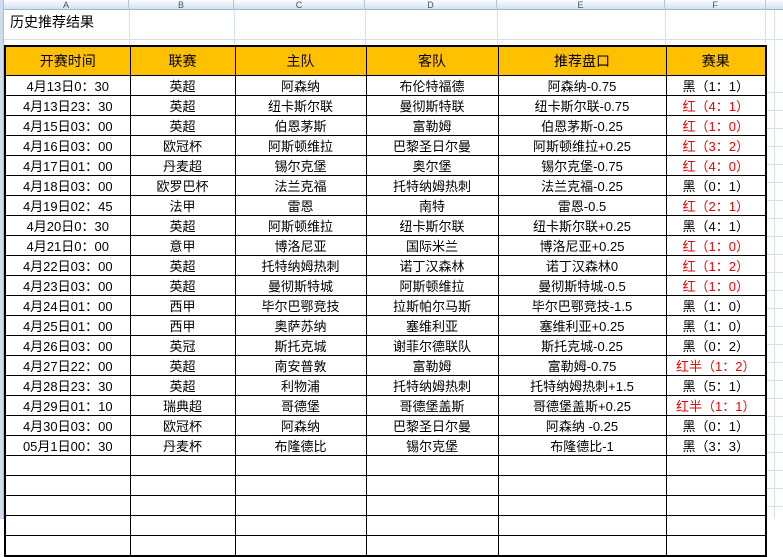 The height and width of the screenshot is (557, 783). Describe the element at coordinates (432, 60) in the screenshot. I see `header-away-team: 客队` at that location.